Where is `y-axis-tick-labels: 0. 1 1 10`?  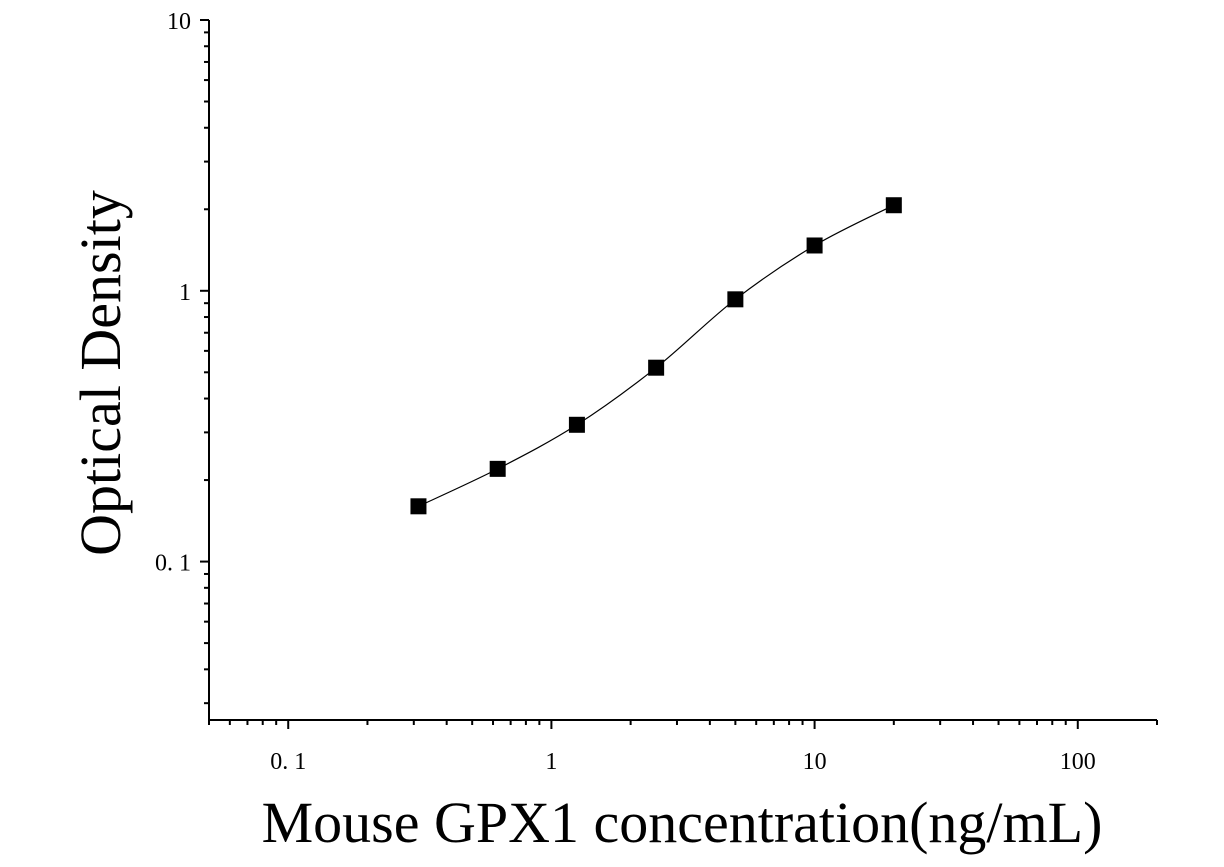
y-axis-tick-labels: 0. 1 1 10 is located at coordinates (173, 293).